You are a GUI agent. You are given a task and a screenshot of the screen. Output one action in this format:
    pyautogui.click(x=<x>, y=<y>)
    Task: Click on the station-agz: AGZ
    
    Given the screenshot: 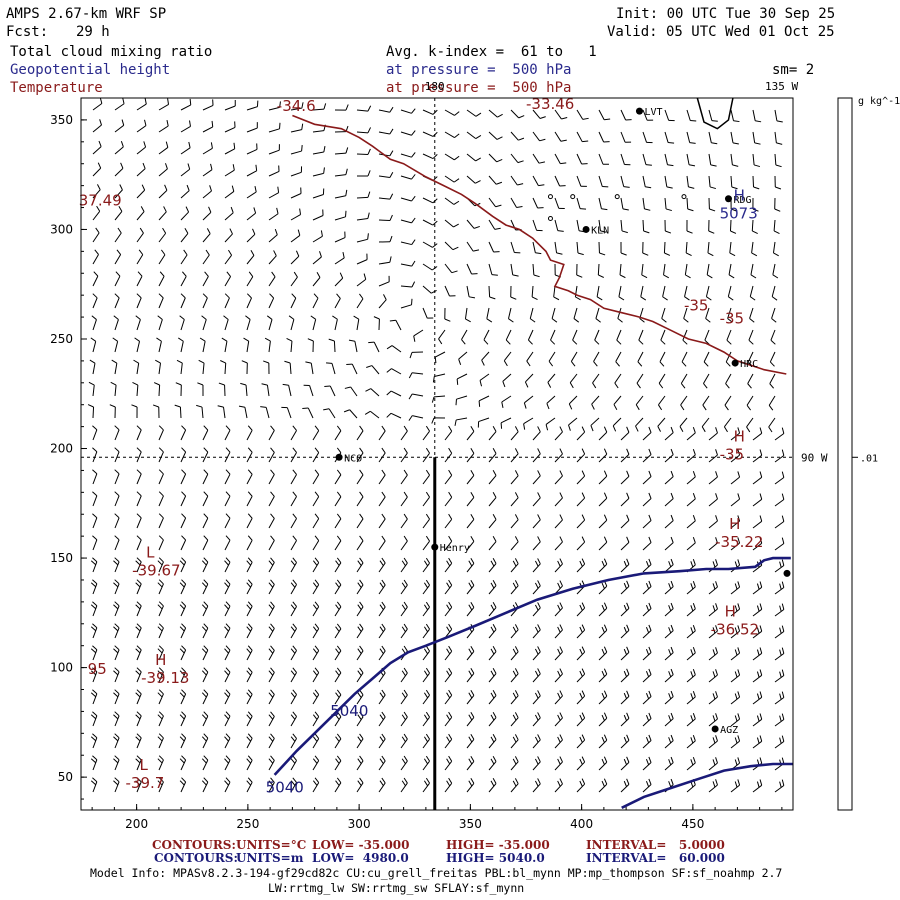 What is the action you would take?
    pyautogui.click(x=724, y=730)
    